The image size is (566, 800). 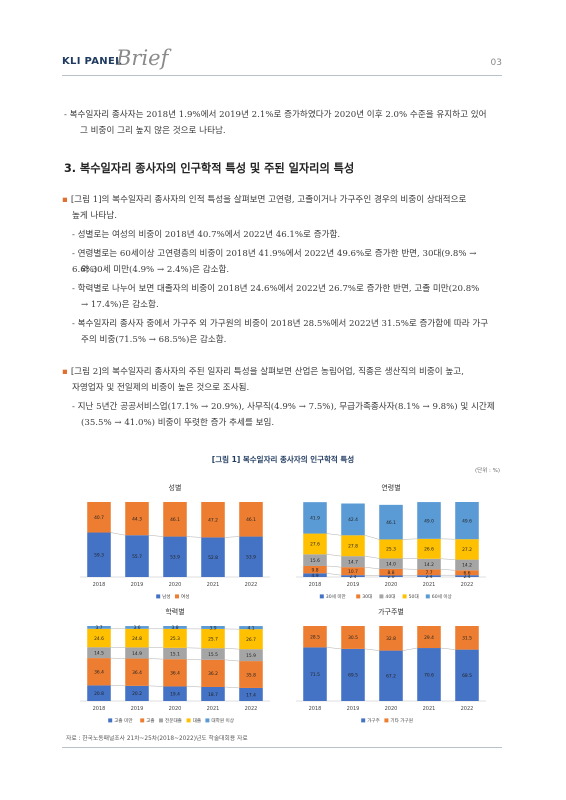 I want to click on data-label: 29.4, so click(x=429, y=638).